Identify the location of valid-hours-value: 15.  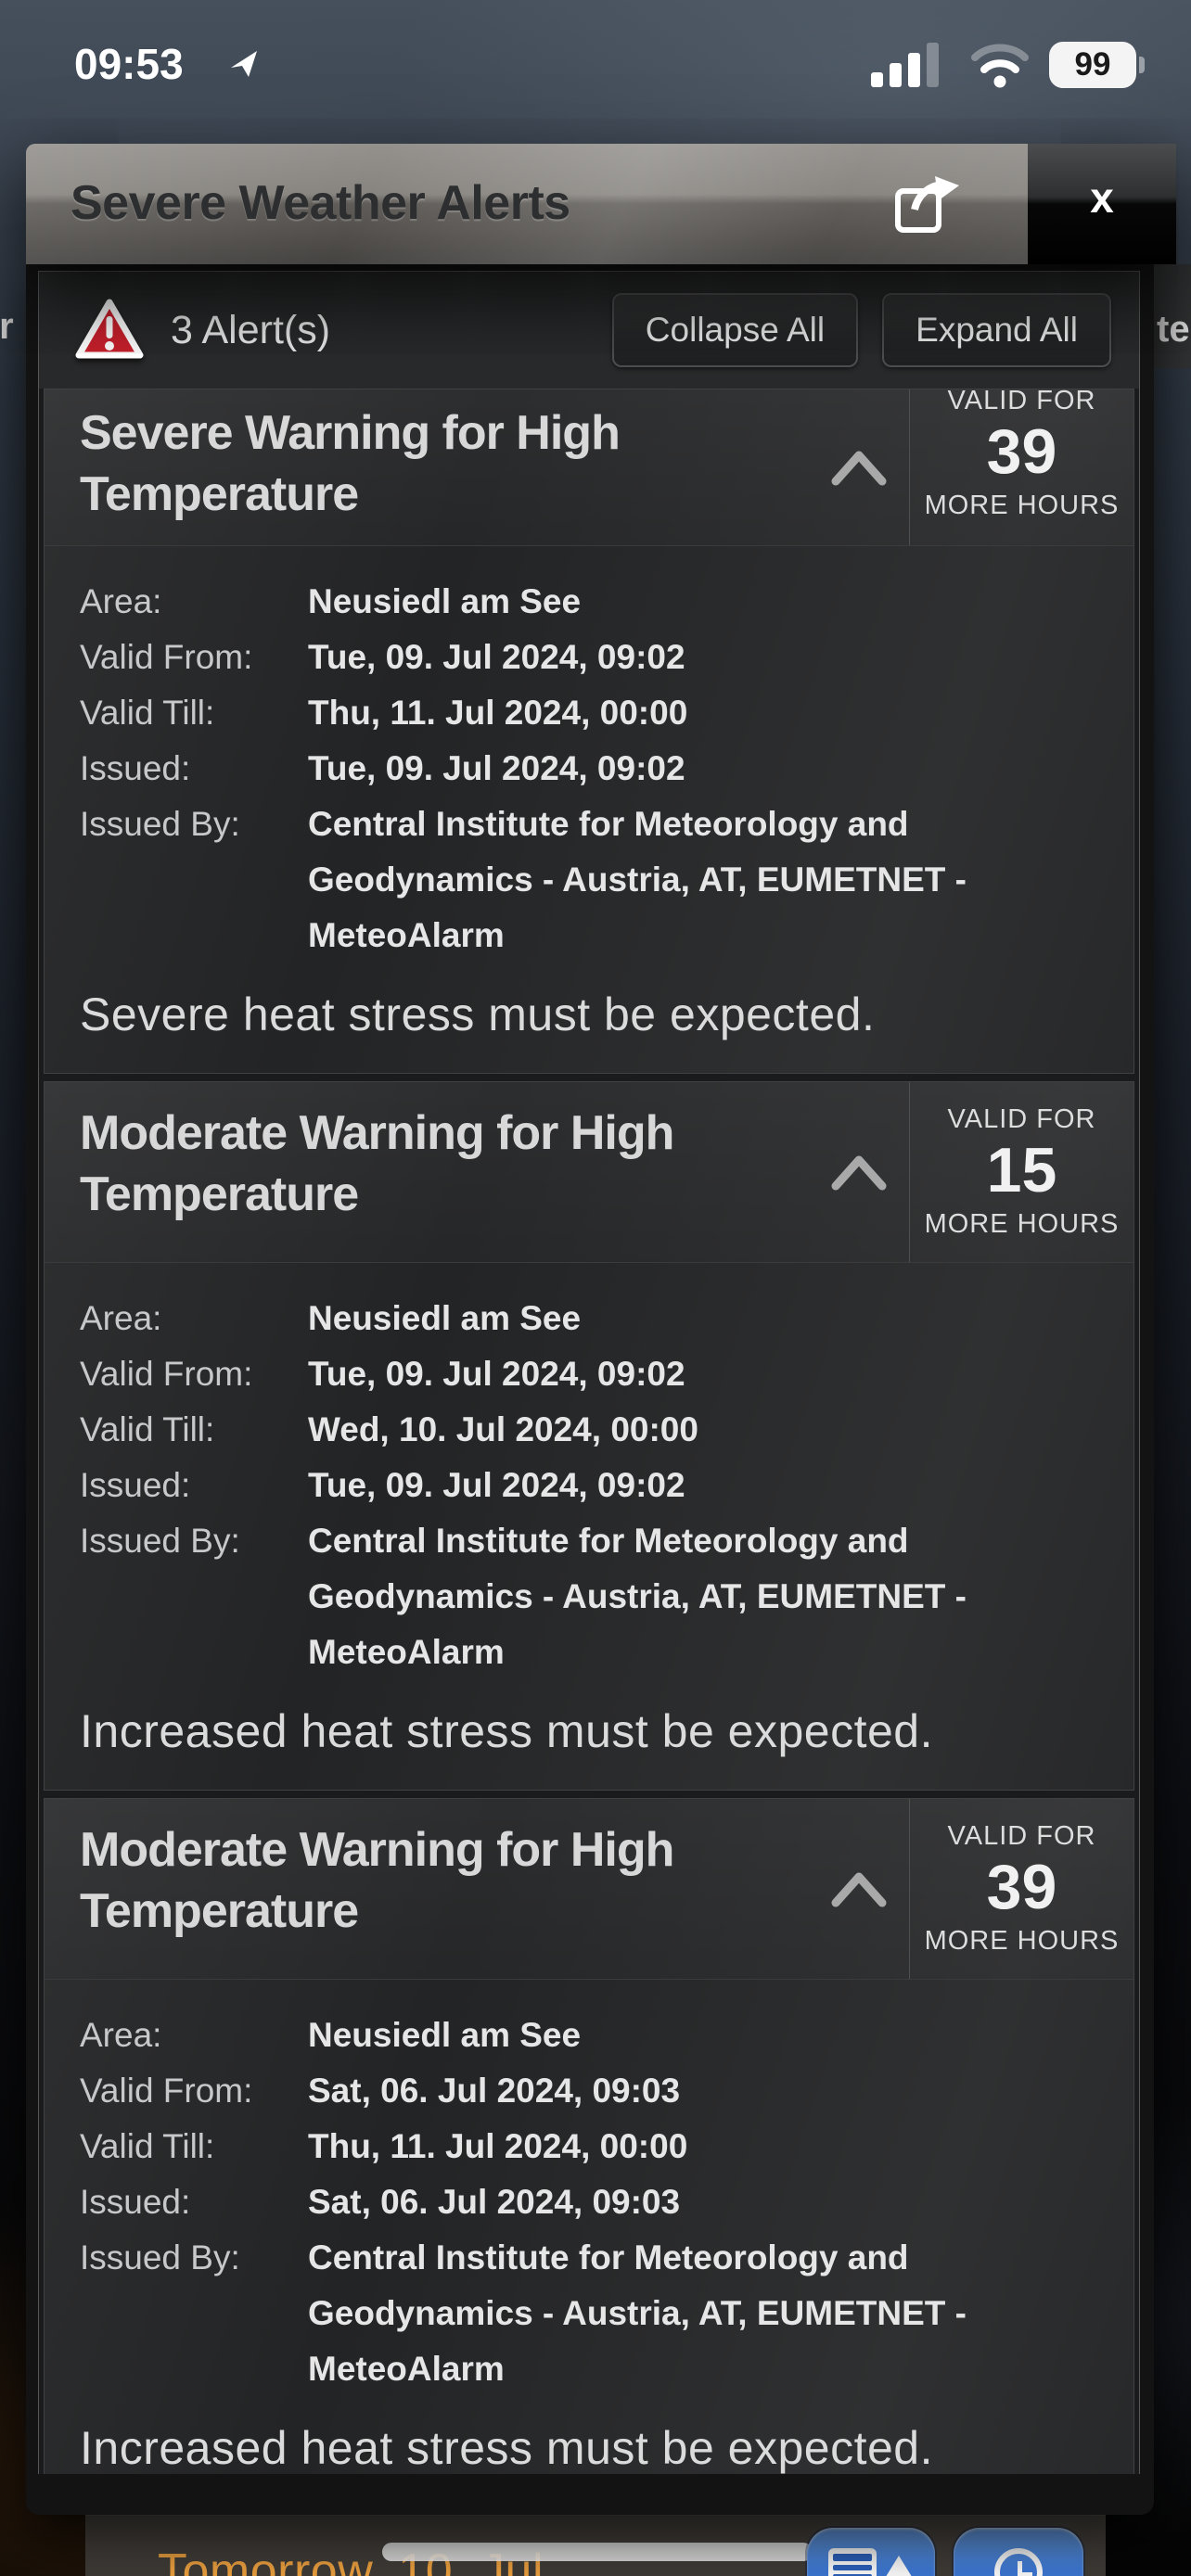
(1022, 1170).